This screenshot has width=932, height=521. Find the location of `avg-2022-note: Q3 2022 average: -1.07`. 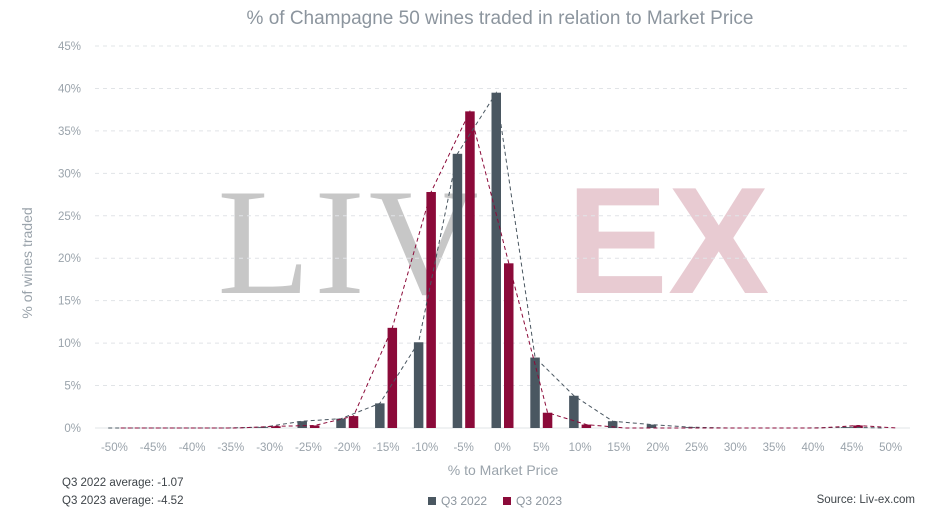

avg-2022-note: Q3 2022 average: -1.07 is located at coordinates (123, 483).